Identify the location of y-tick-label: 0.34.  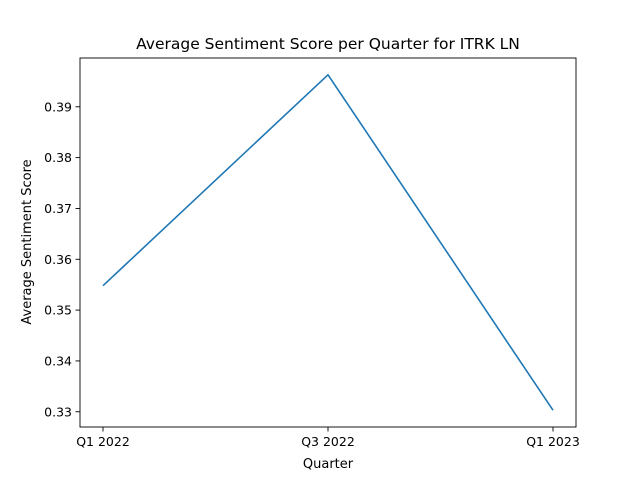
(58, 360).